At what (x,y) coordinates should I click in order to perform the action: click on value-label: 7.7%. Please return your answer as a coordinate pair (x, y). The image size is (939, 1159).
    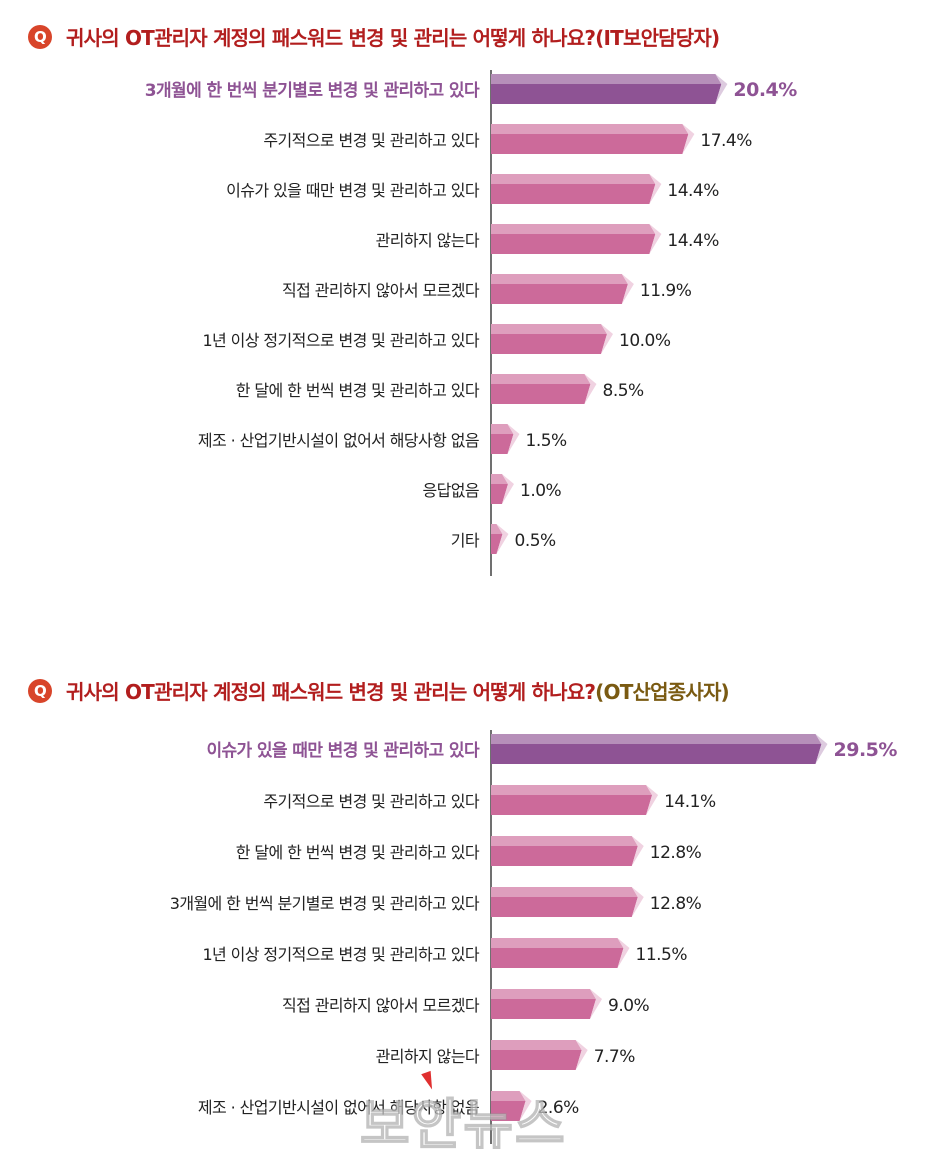
    Looking at the image, I should click on (615, 1057).